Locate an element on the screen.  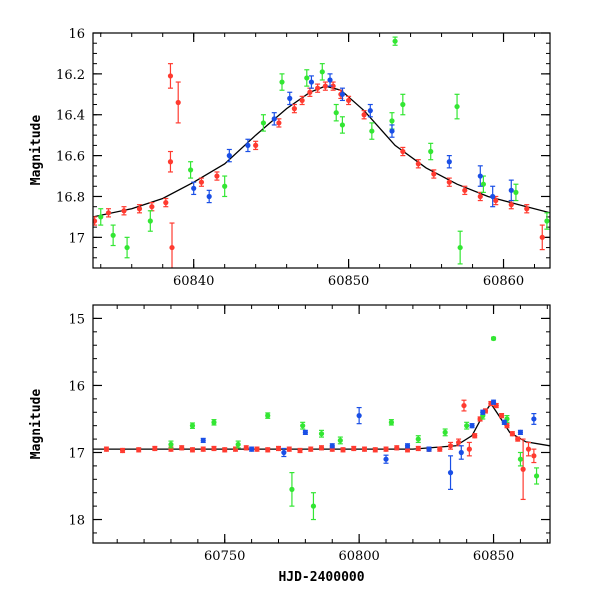
x-tick-label: 60840 is located at coordinates (193, 281).